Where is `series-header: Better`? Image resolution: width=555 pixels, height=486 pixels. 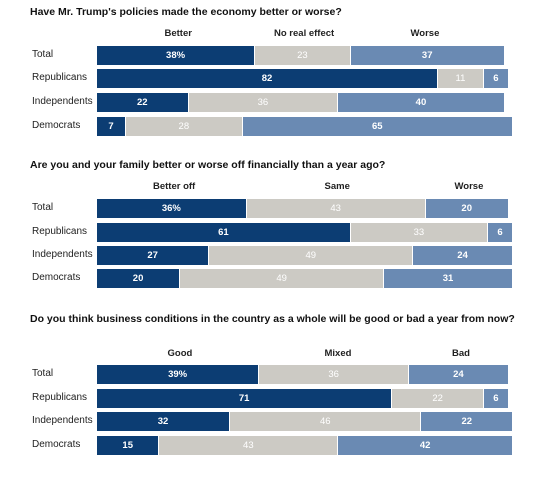 series-header: Better is located at coordinates (178, 33).